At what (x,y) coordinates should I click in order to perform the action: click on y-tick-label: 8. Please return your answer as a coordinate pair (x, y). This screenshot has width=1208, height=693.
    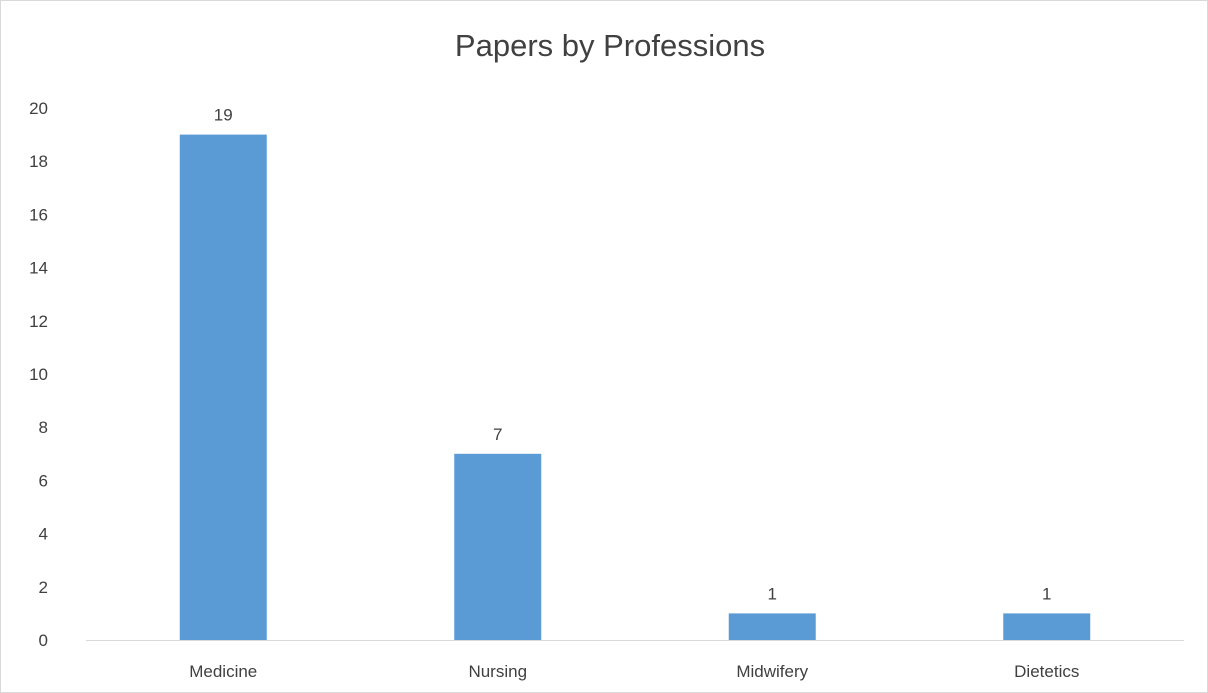
    Looking at the image, I should click on (43, 427).